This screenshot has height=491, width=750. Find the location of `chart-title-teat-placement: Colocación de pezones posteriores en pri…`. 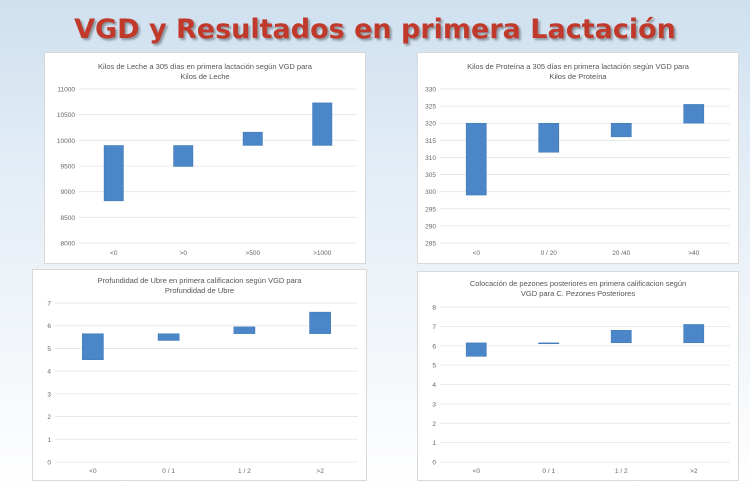

chart-title-teat-placement: Colocación de pezones posteriores en pri… is located at coordinates (578, 289).